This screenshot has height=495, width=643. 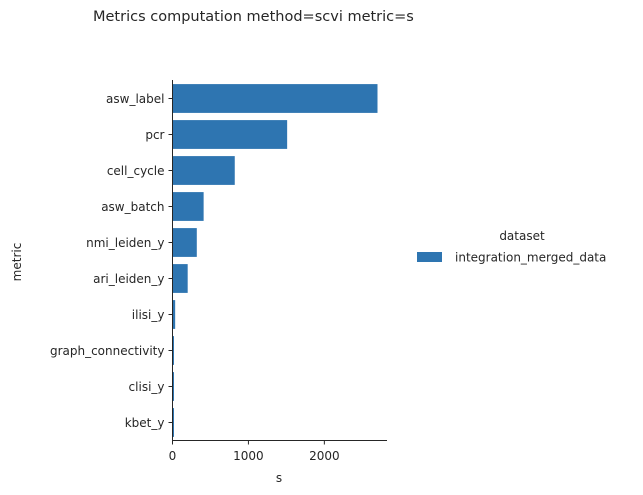 I want to click on bar-ilisi-y, so click(x=174, y=314).